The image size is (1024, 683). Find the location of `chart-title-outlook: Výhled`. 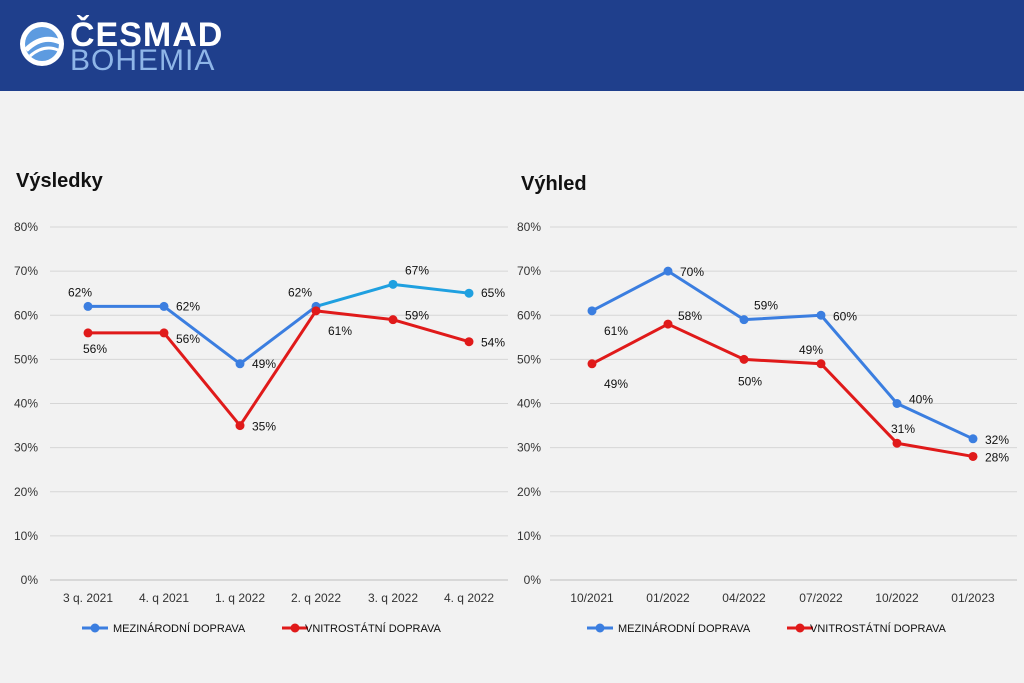

chart-title-outlook: Výhled is located at coordinates (554, 184).